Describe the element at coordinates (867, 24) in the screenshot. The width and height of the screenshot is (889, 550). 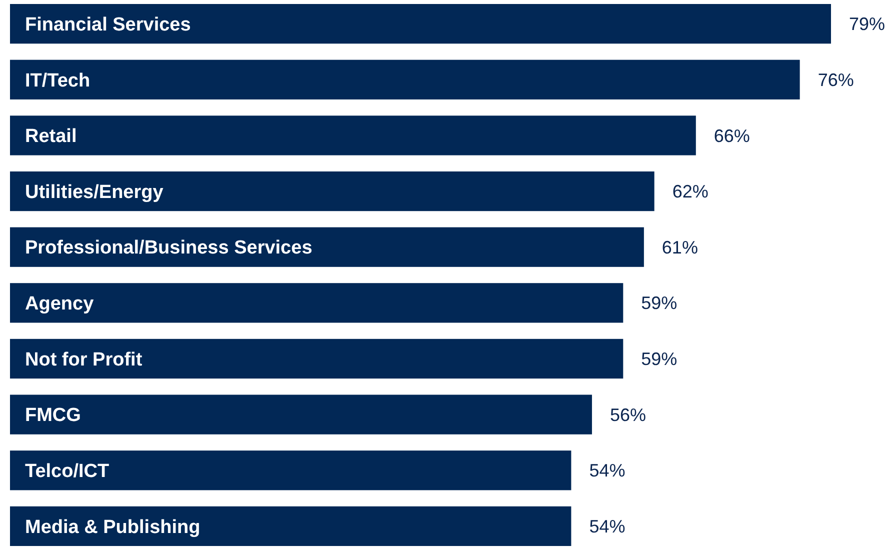
I see `data-label: 79%` at that location.